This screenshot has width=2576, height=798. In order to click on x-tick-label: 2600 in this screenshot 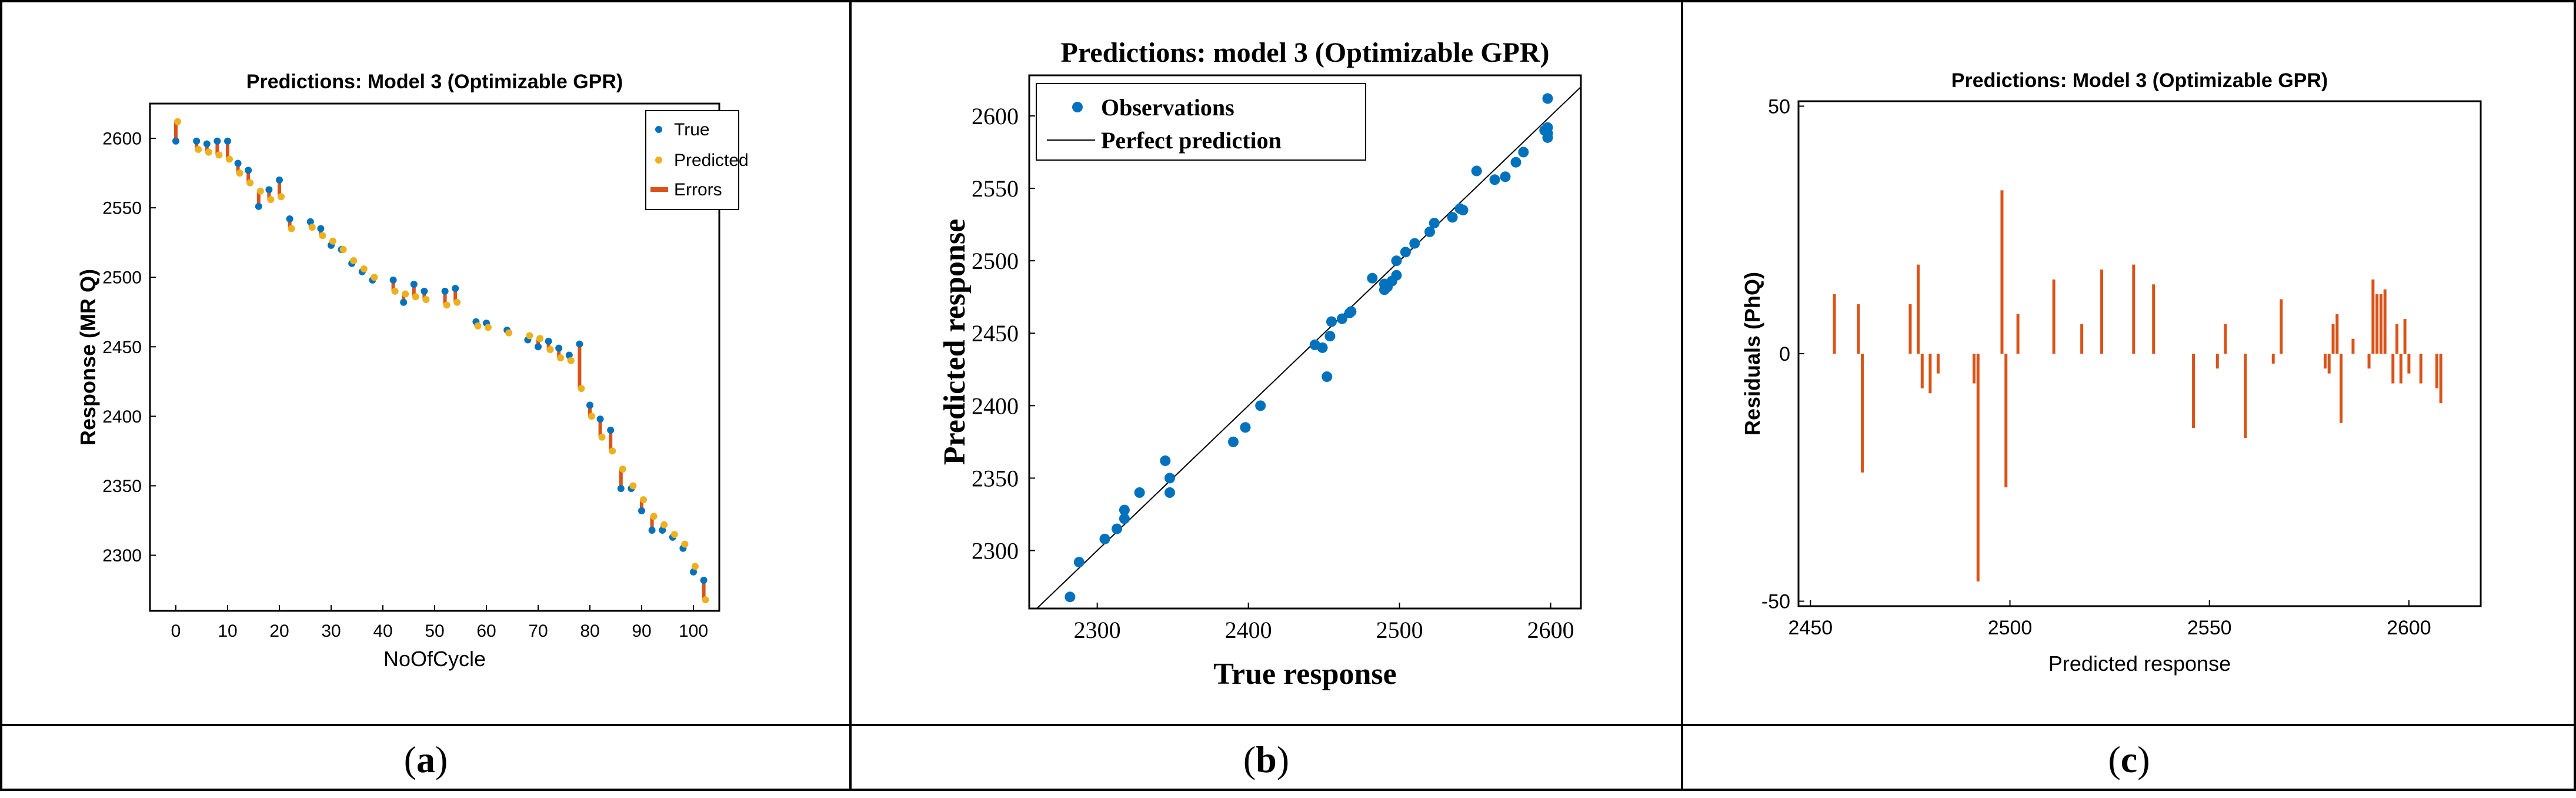, I will do `click(1550, 630)`.